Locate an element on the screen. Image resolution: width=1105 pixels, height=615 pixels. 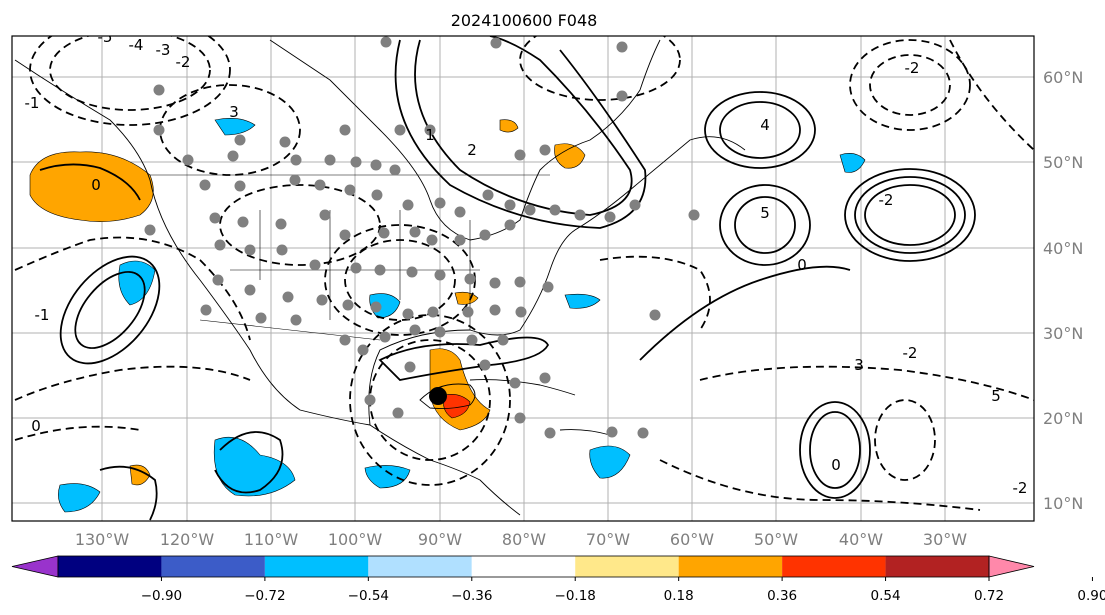
negative-anomaly-atlantic is located at coordinates (852, 163).